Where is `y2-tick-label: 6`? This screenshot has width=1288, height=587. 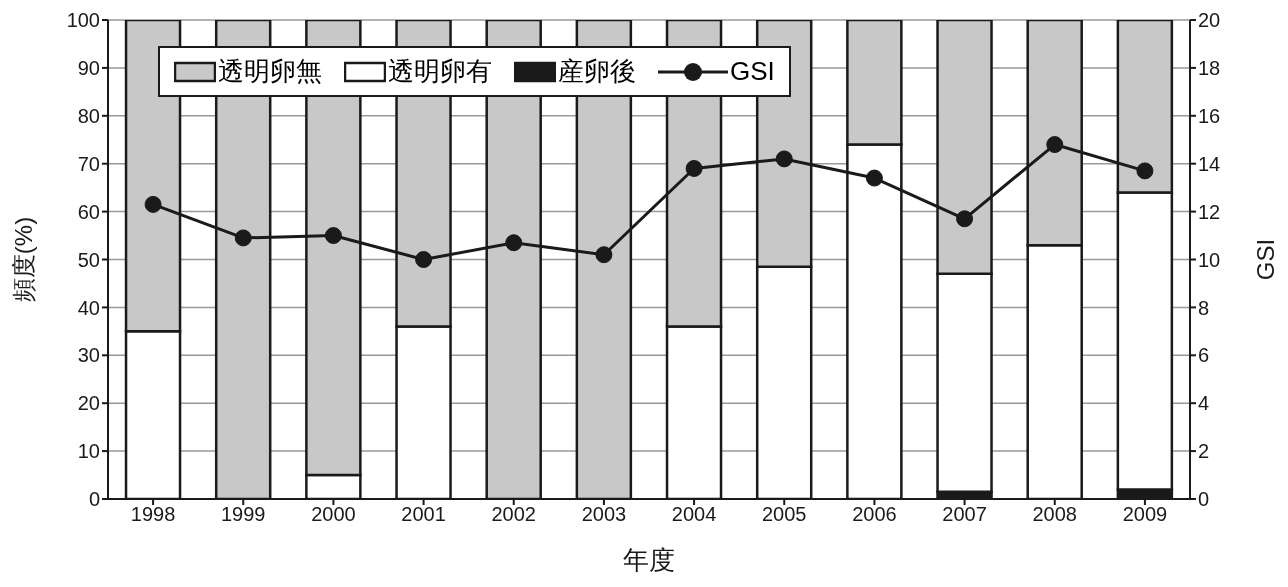
y2-tick-label: 6 is located at coordinates (1204, 355).